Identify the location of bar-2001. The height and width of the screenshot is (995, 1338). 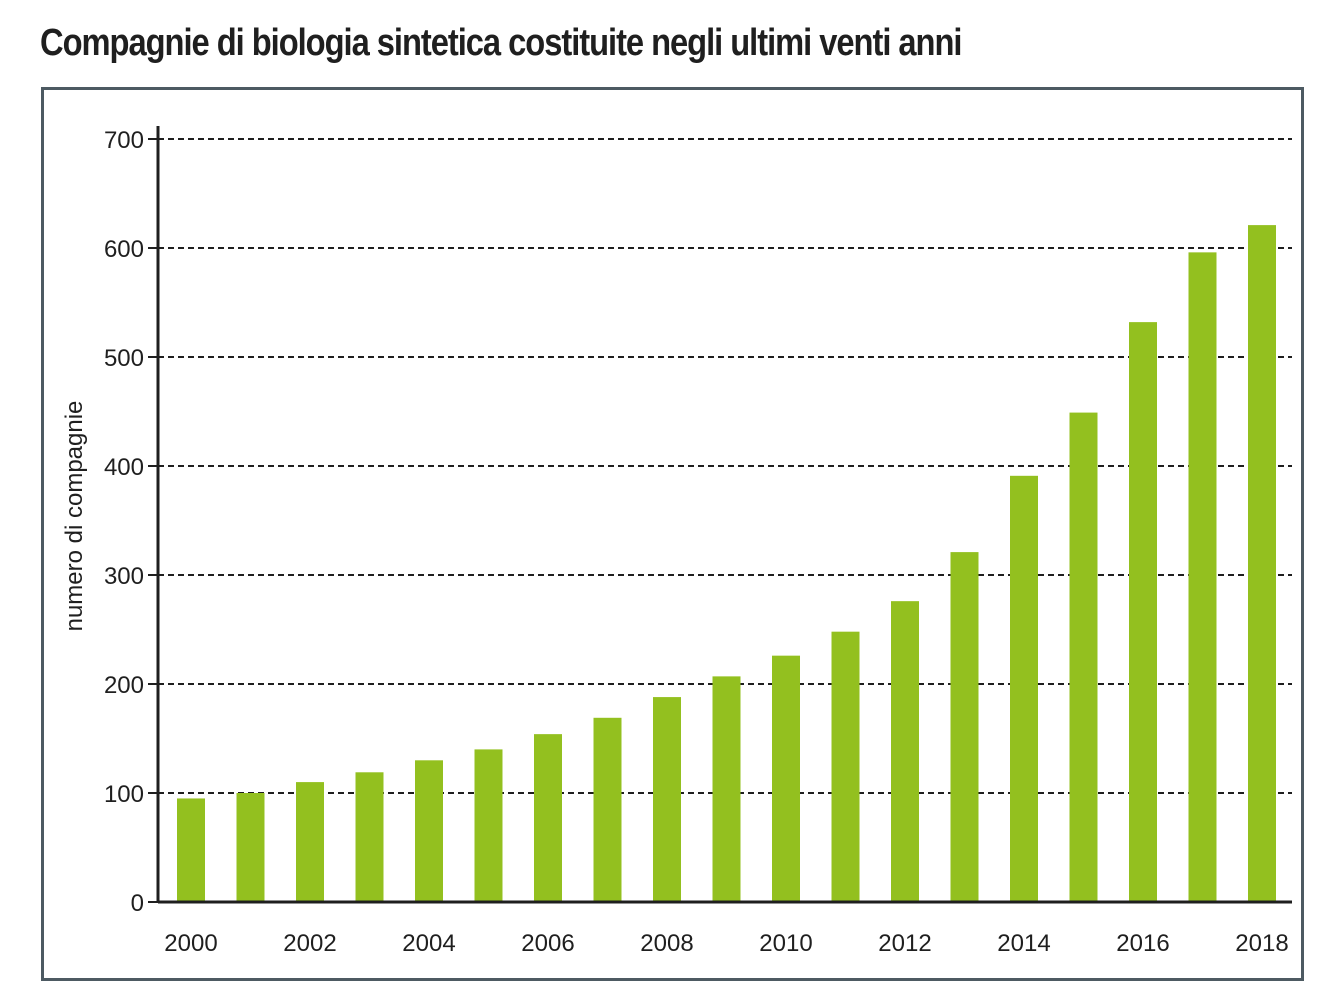
(250, 847).